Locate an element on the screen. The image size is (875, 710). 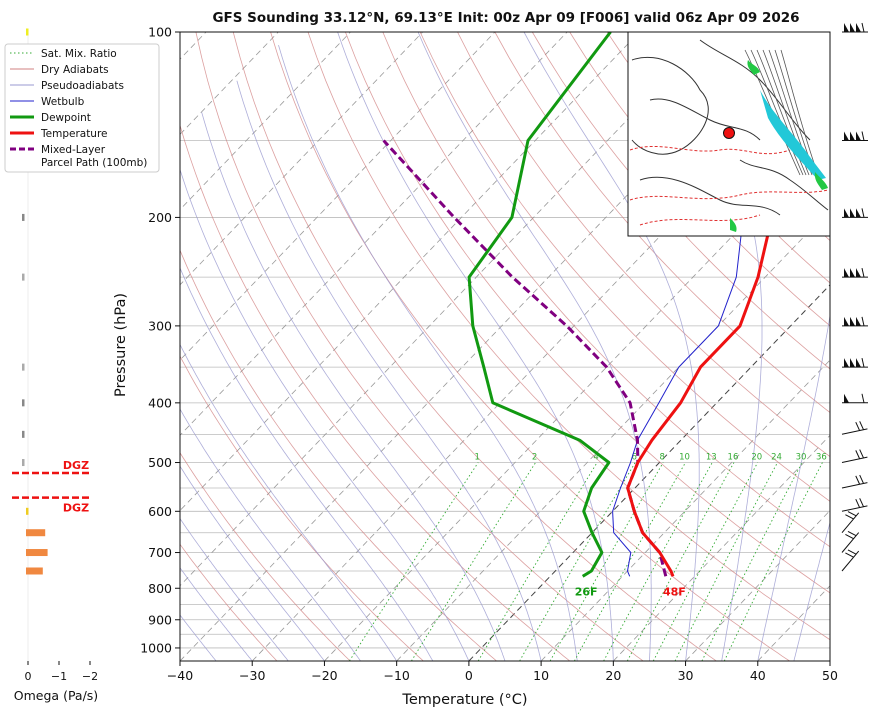
x-tick-label: −40 is located at coordinates (180, 675).